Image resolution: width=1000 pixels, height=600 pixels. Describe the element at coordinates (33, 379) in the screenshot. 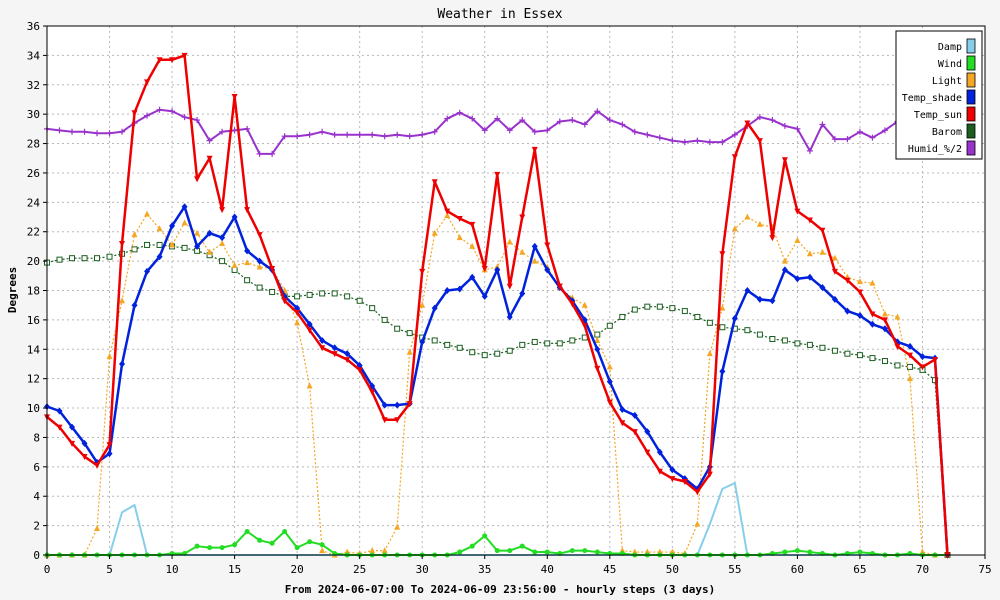

I see `y-tick-label: 12` at that location.